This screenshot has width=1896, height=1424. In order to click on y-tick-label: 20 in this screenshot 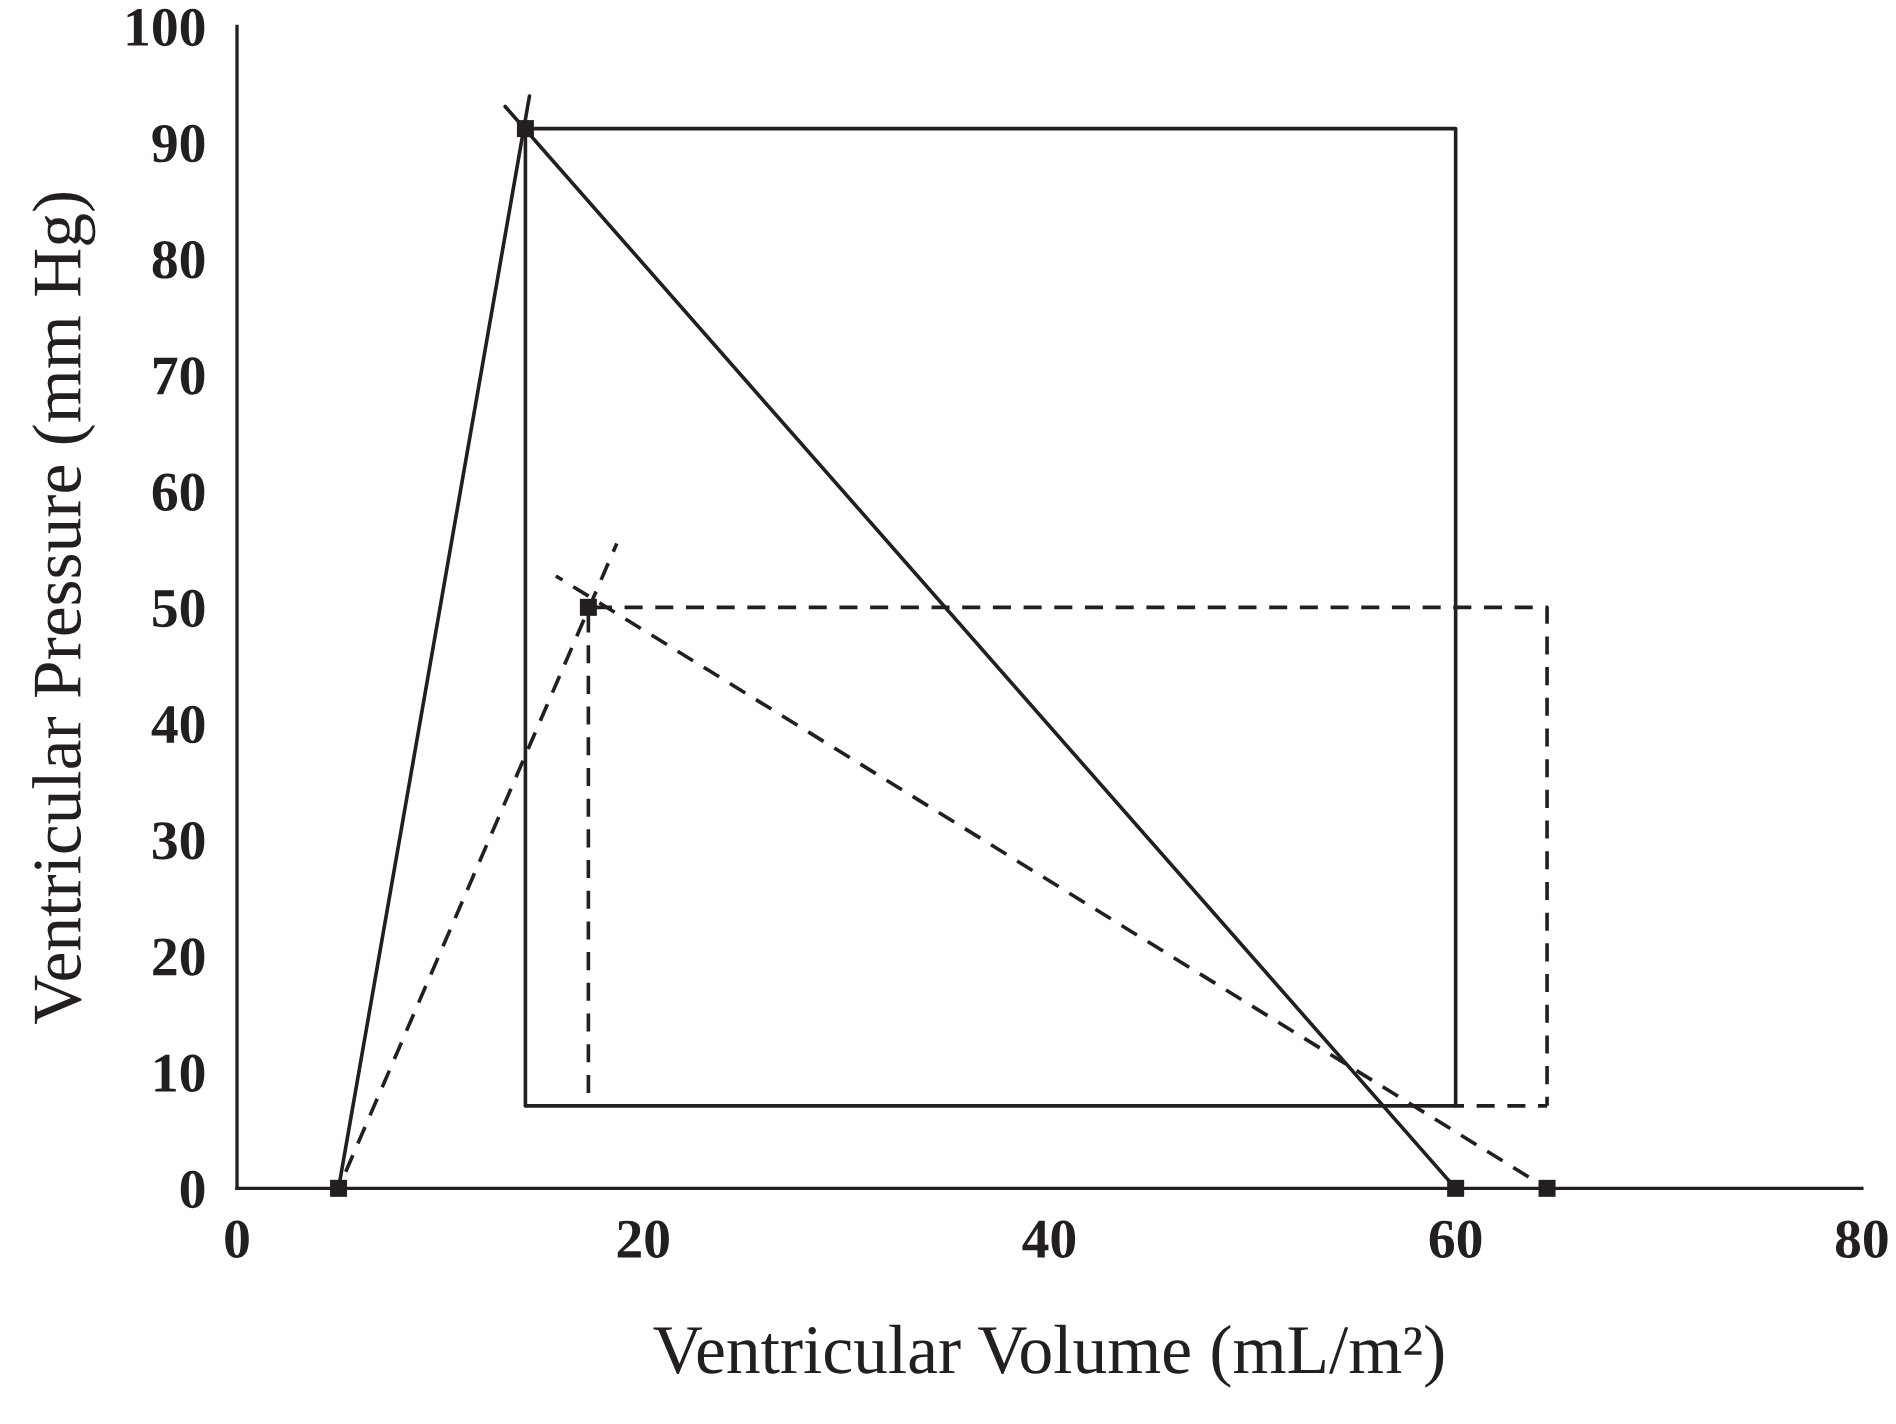, I will do `click(179, 957)`.